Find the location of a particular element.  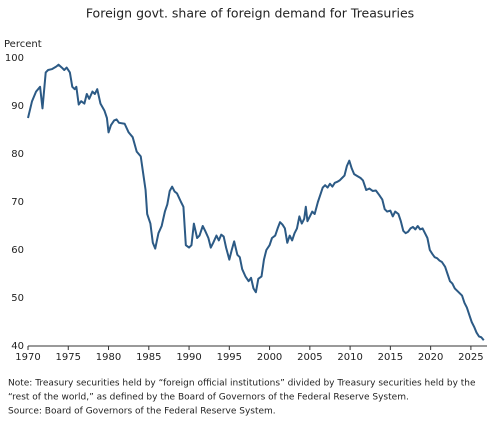

x-tick-label: 1995 is located at coordinates (229, 357).